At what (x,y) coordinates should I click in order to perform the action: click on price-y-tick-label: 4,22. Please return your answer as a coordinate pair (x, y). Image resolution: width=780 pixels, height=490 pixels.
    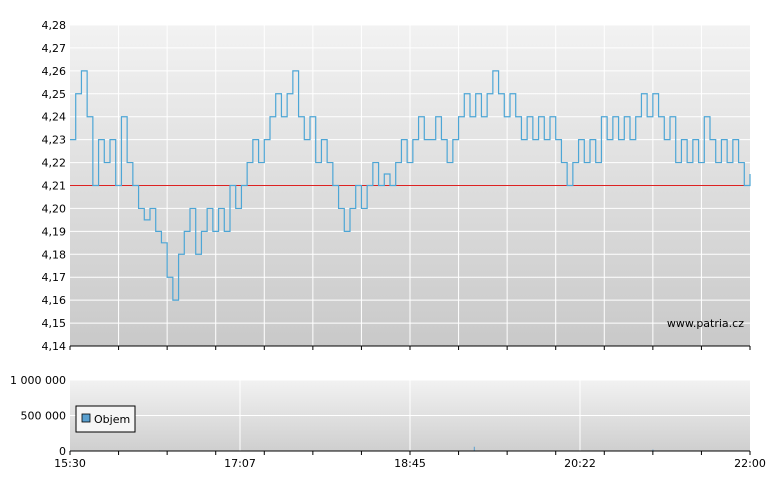
    Looking at the image, I should click on (54, 163).